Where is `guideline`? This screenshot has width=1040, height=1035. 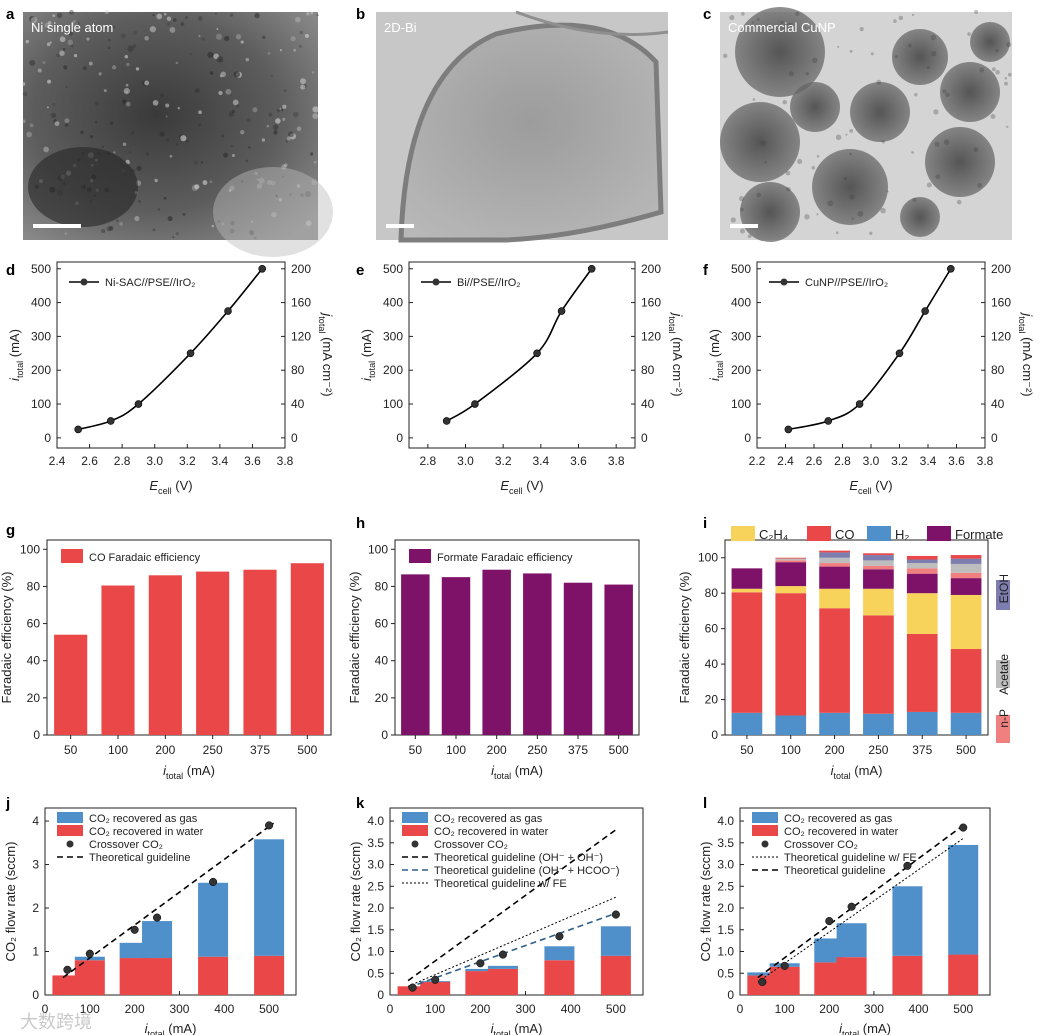 guideline is located at coordinates (512, 905).